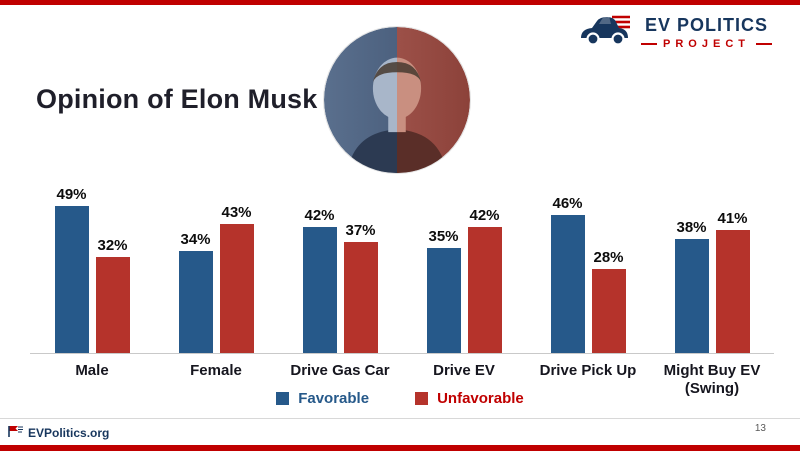 Image resolution: width=800 pixels, height=451 pixels. I want to click on category-label: Drive EV, so click(464, 370).